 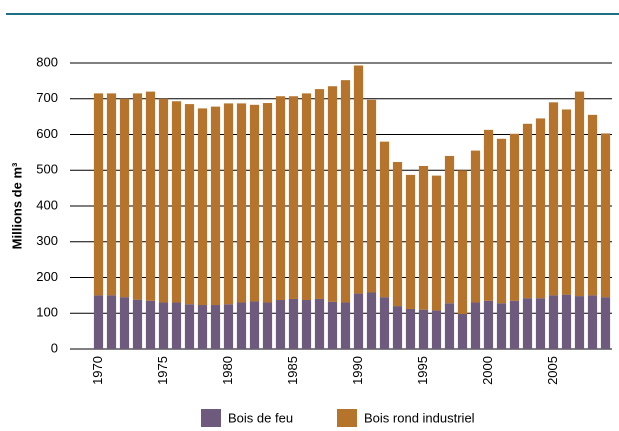 I want to click on y-tick-label: 800, so click(x=47, y=61).